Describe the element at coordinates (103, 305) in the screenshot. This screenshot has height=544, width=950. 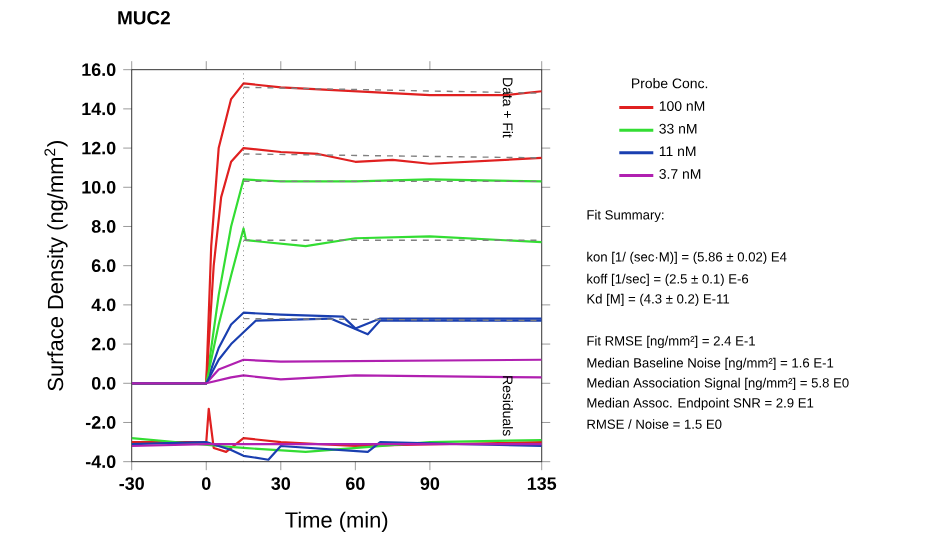
I see `y-tick-label: 4.0` at that location.